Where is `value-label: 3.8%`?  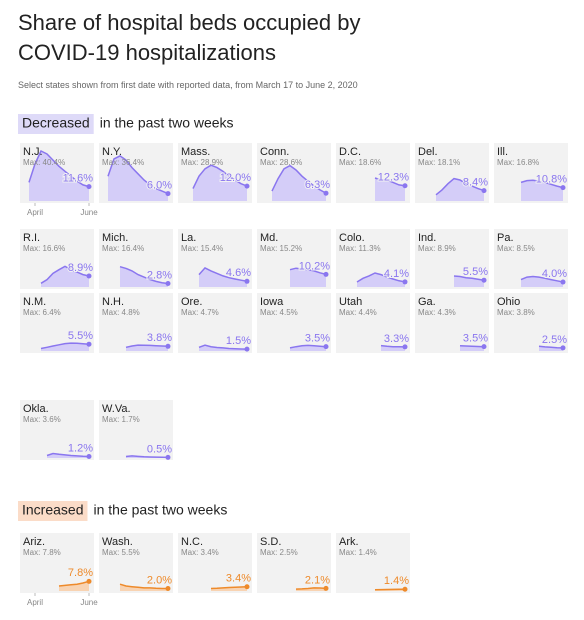
value-label: 3.8% is located at coordinates (159, 338).